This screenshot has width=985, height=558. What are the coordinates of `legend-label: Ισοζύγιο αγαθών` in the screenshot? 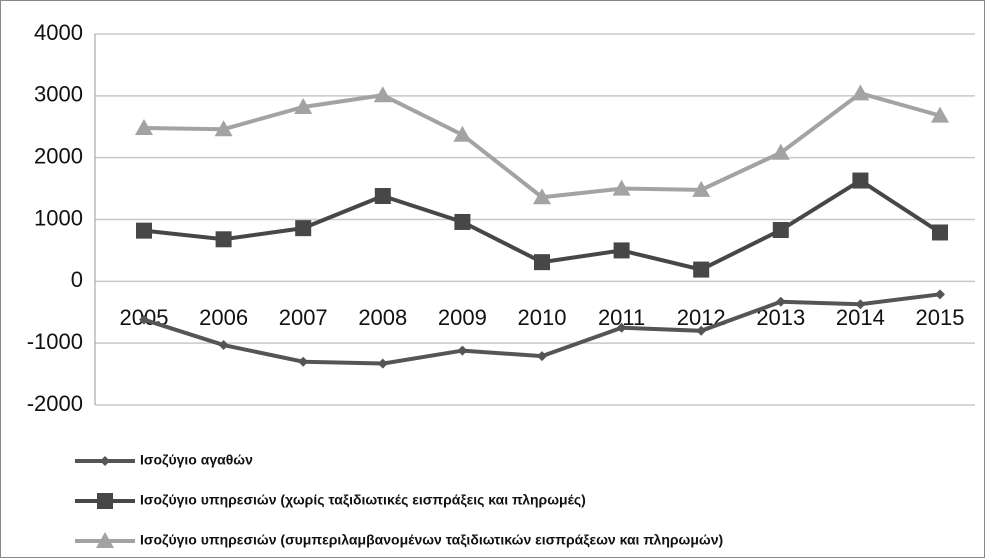 It's located at (196, 460).